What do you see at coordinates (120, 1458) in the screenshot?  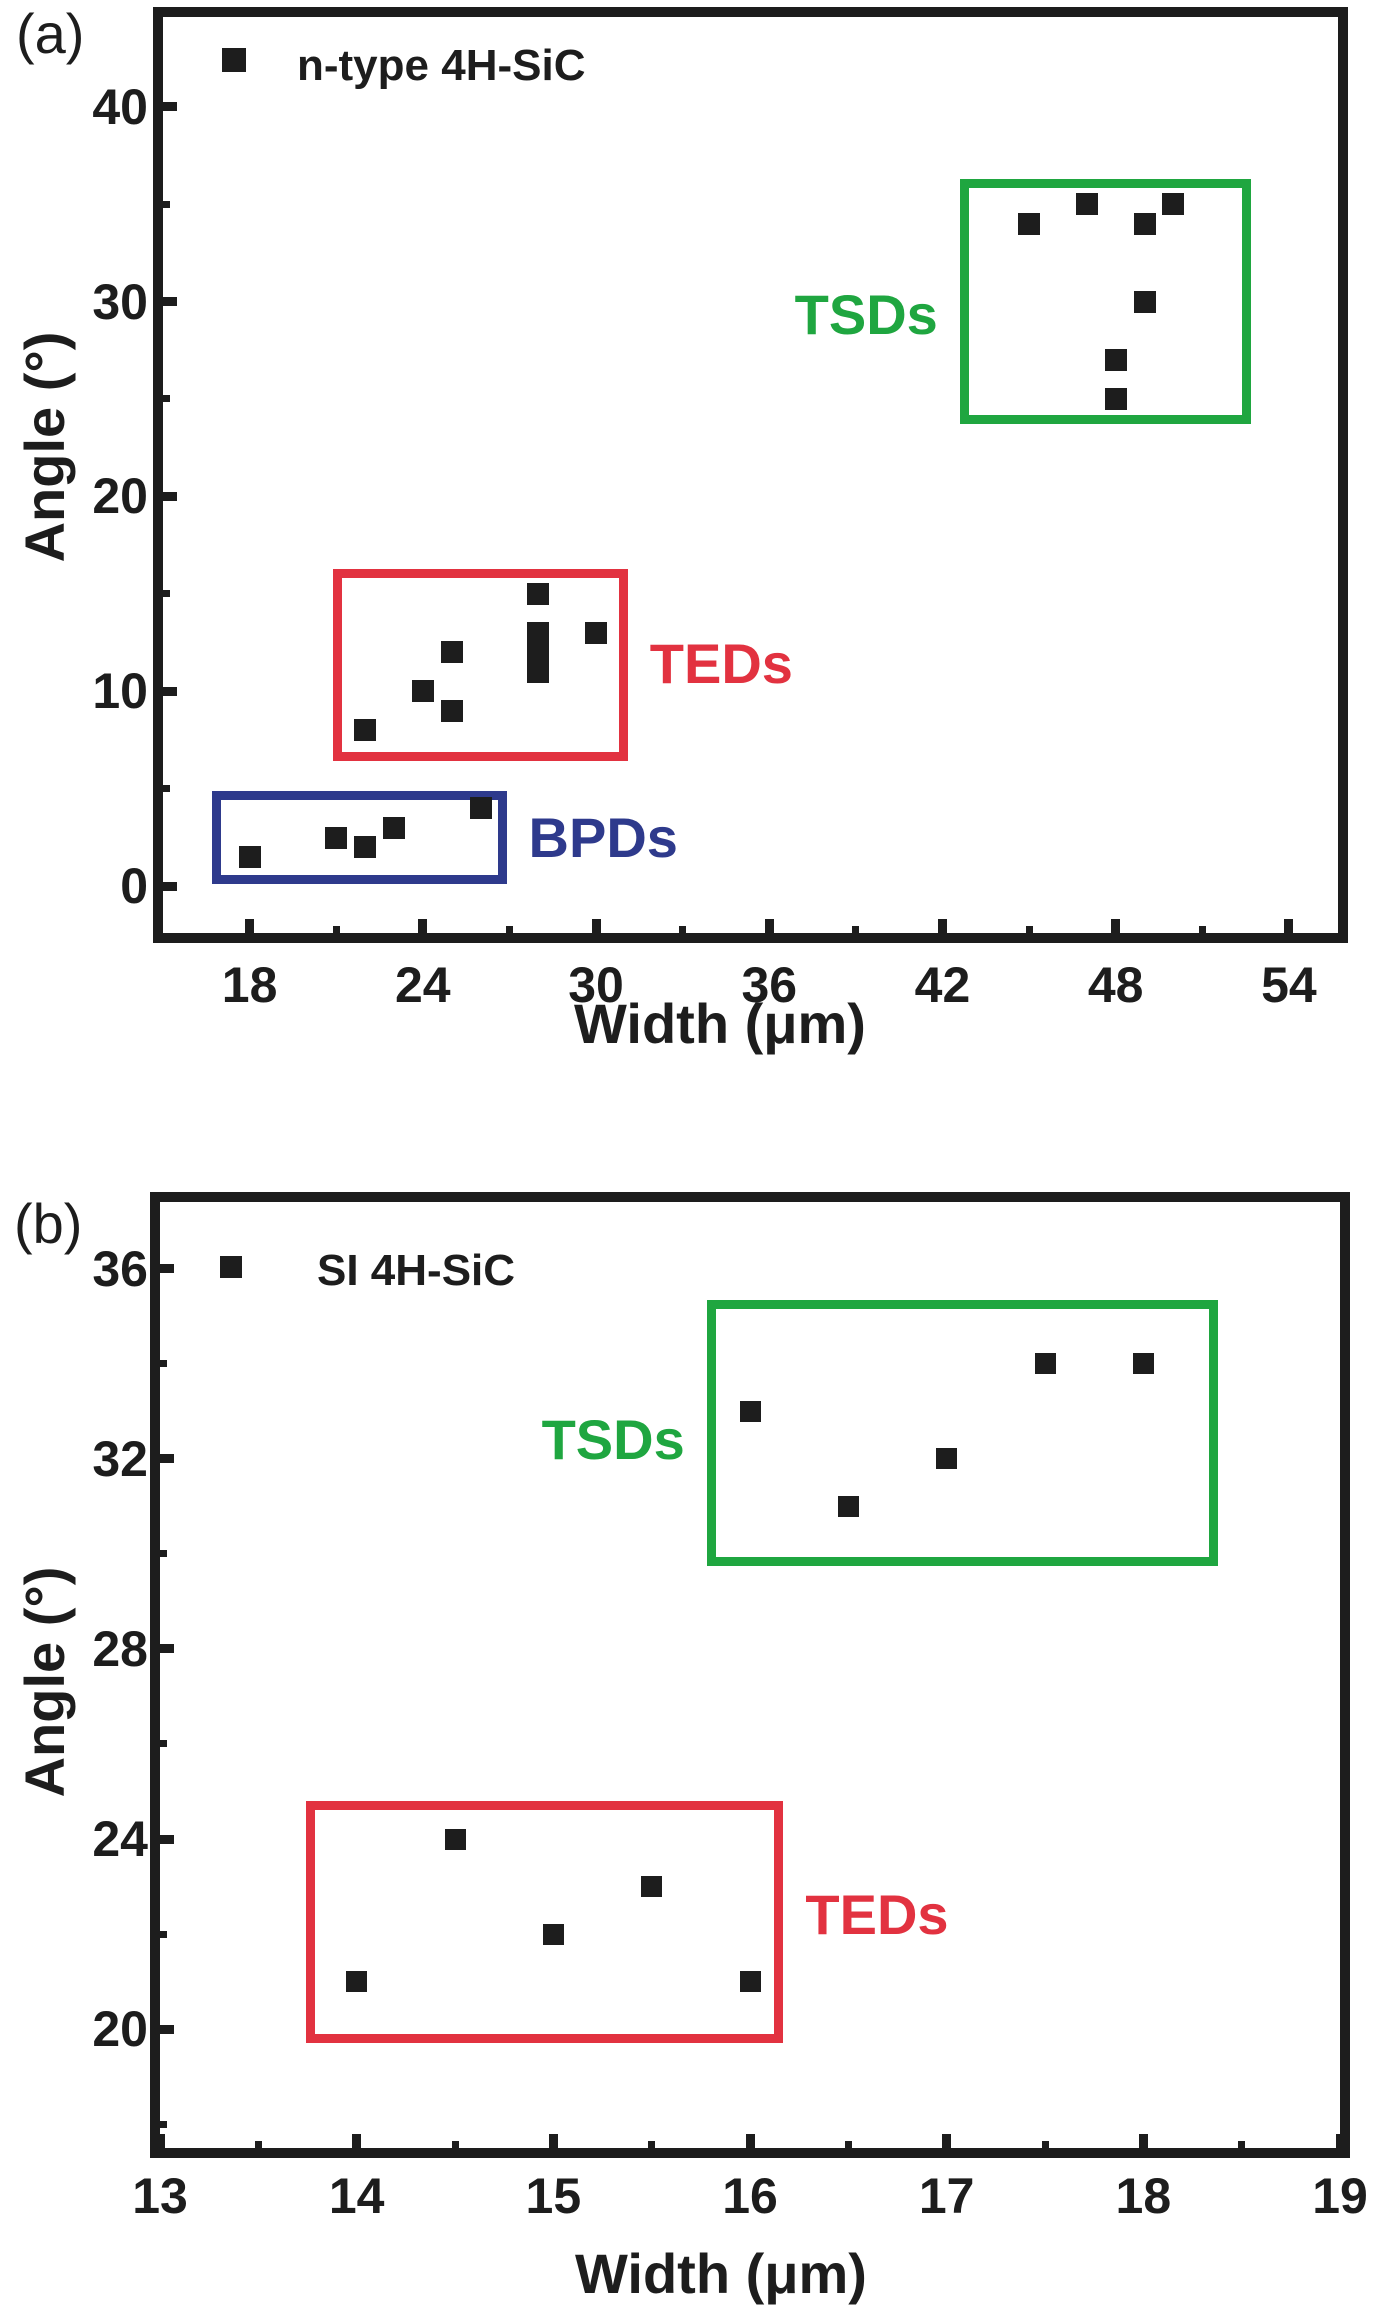 I see `panel-b-y-tick-label: 32` at bounding box center [120, 1458].